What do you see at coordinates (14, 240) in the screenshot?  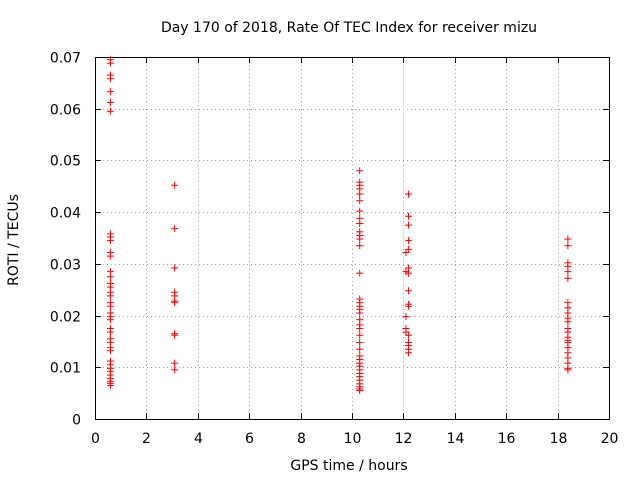 I see `y-axis-label: ROTI / TECUs` at bounding box center [14, 240].